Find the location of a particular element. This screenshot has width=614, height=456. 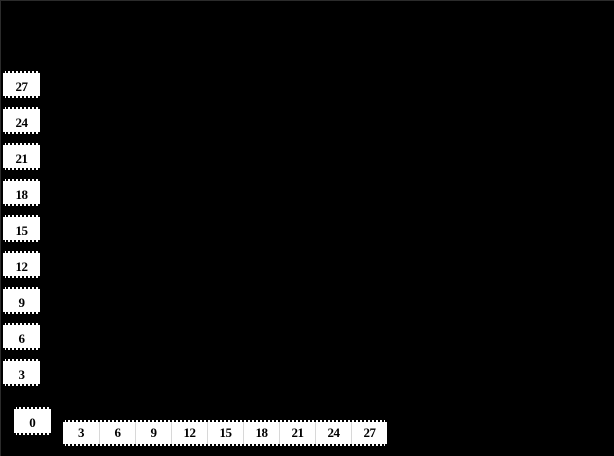

y-axis-tick-label: 12 is located at coordinates (21, 264).